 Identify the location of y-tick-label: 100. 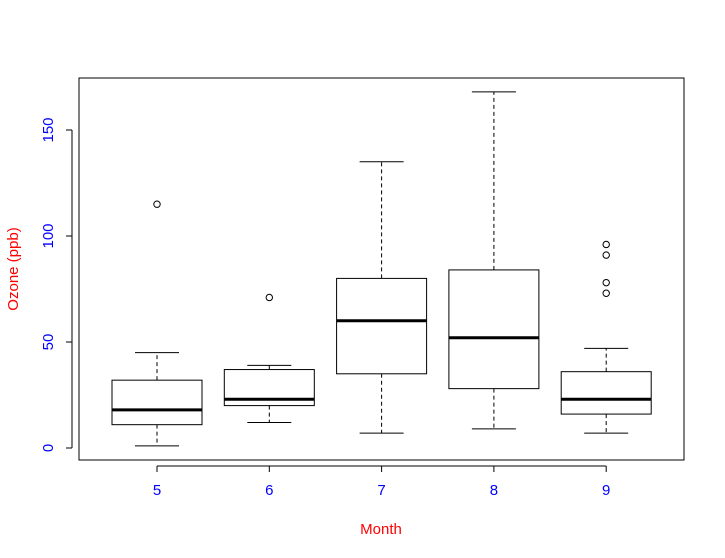
(48, 235).